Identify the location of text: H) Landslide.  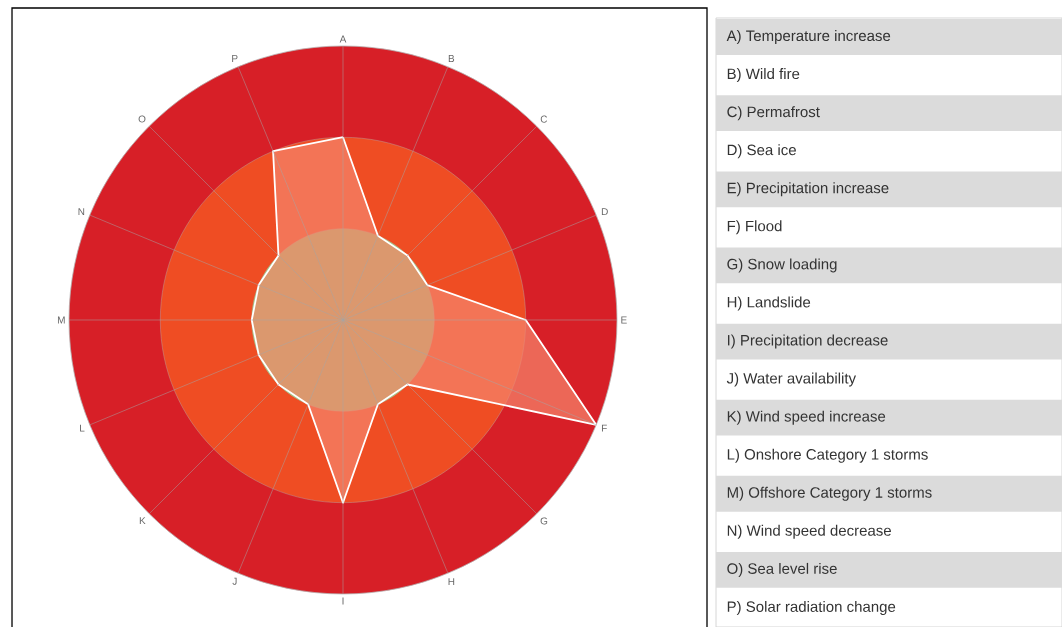
(769, 303).